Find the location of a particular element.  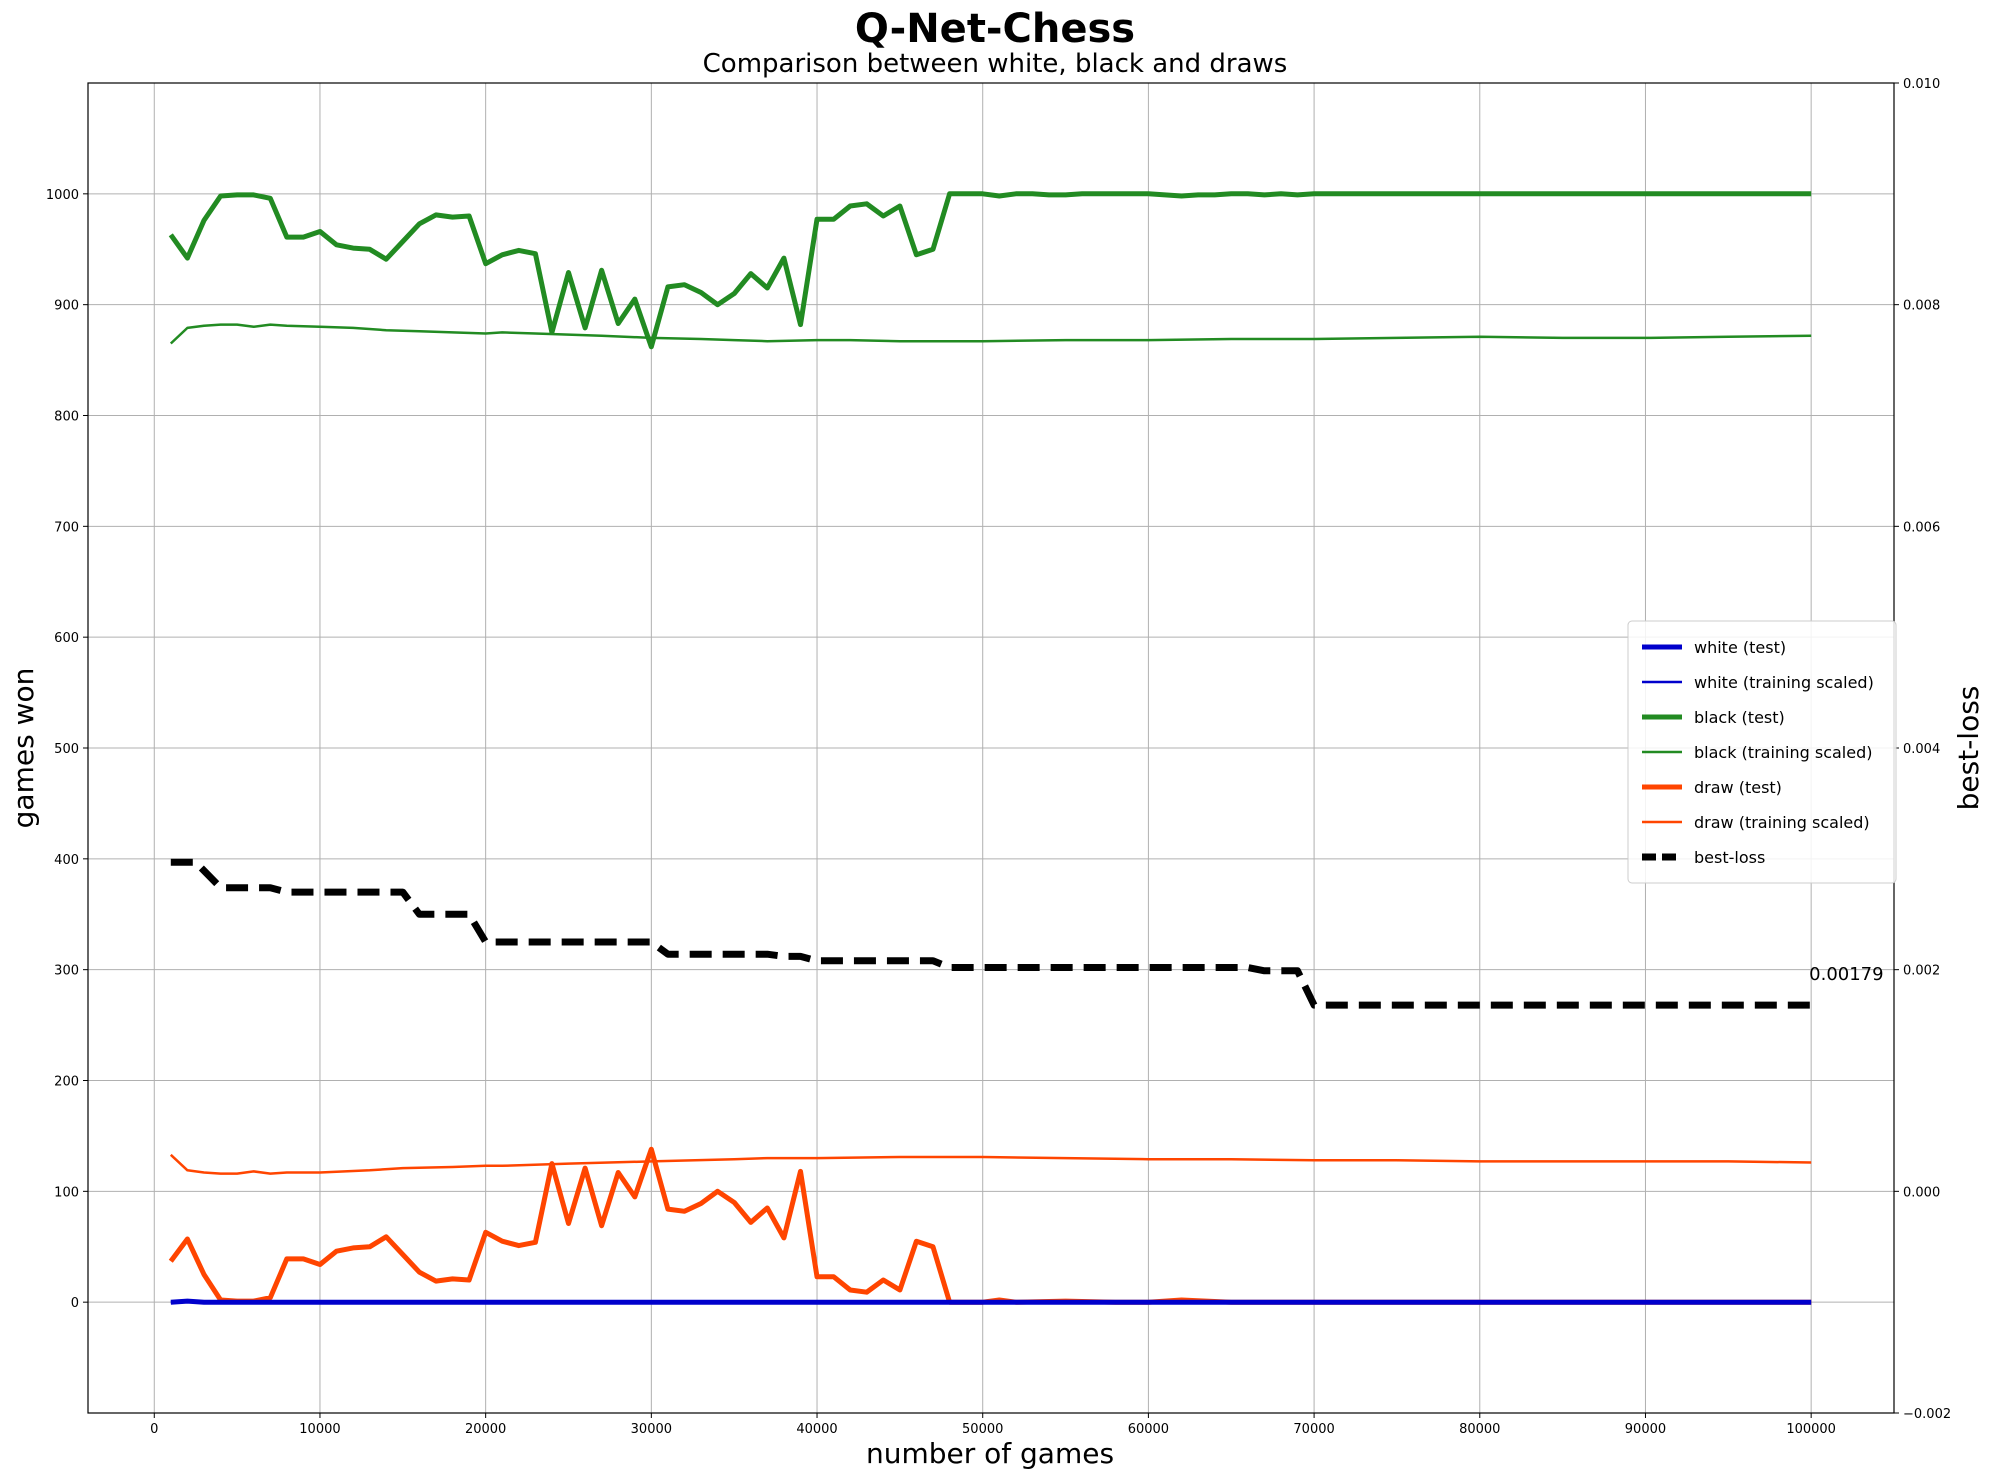

y2-tick-label: 0.006 is located at coordinates (1921, 527).